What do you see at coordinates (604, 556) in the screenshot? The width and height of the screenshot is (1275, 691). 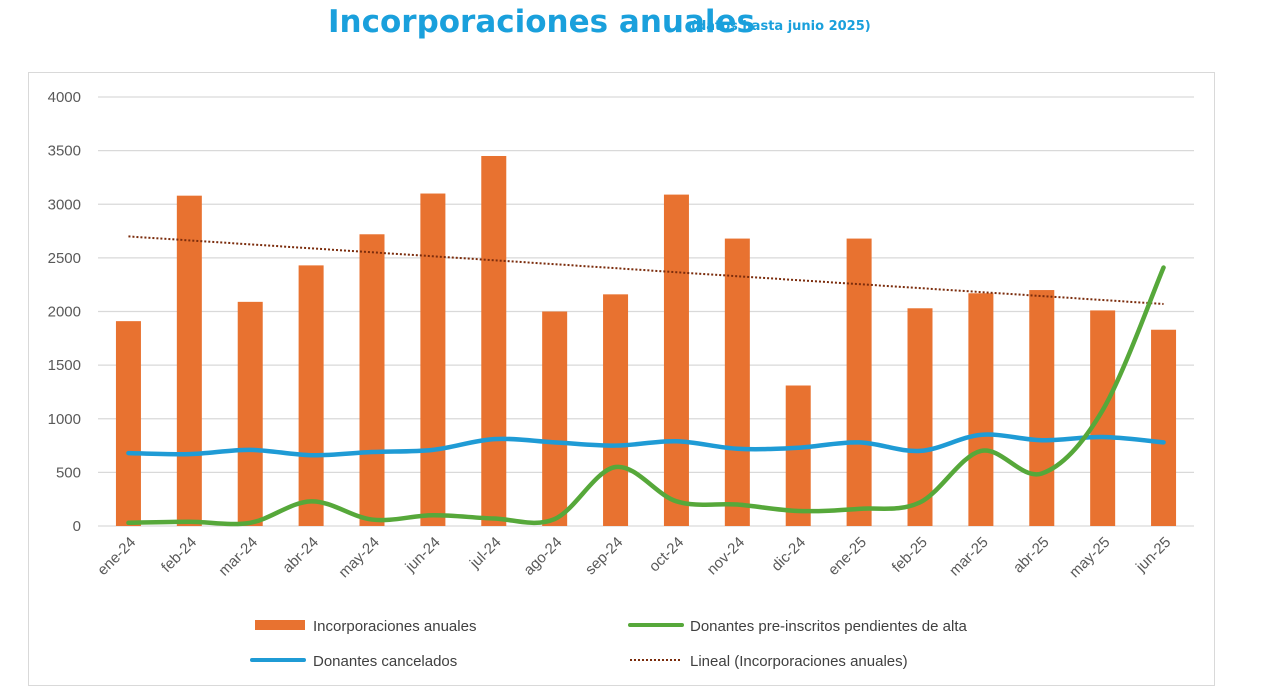 I see `x-tick-label: sep-24` at bounding box center [604, 556].